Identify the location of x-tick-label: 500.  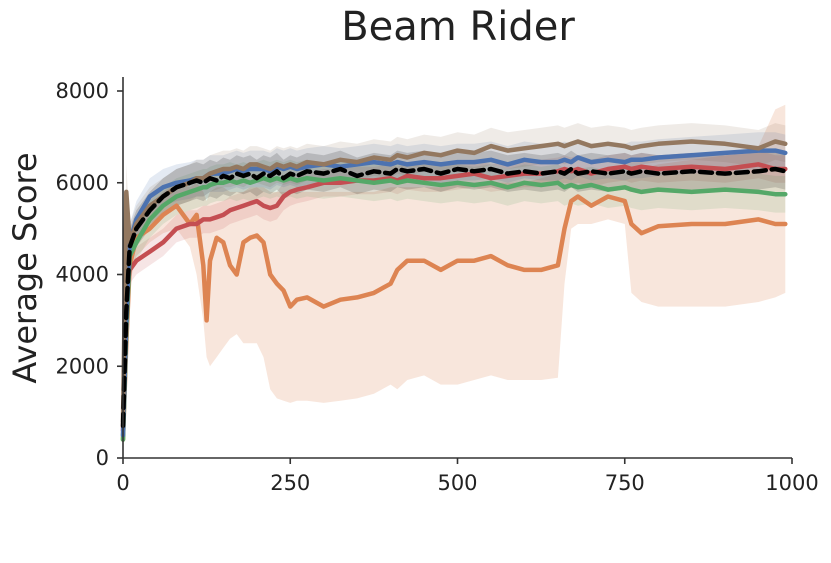
(457, 483).